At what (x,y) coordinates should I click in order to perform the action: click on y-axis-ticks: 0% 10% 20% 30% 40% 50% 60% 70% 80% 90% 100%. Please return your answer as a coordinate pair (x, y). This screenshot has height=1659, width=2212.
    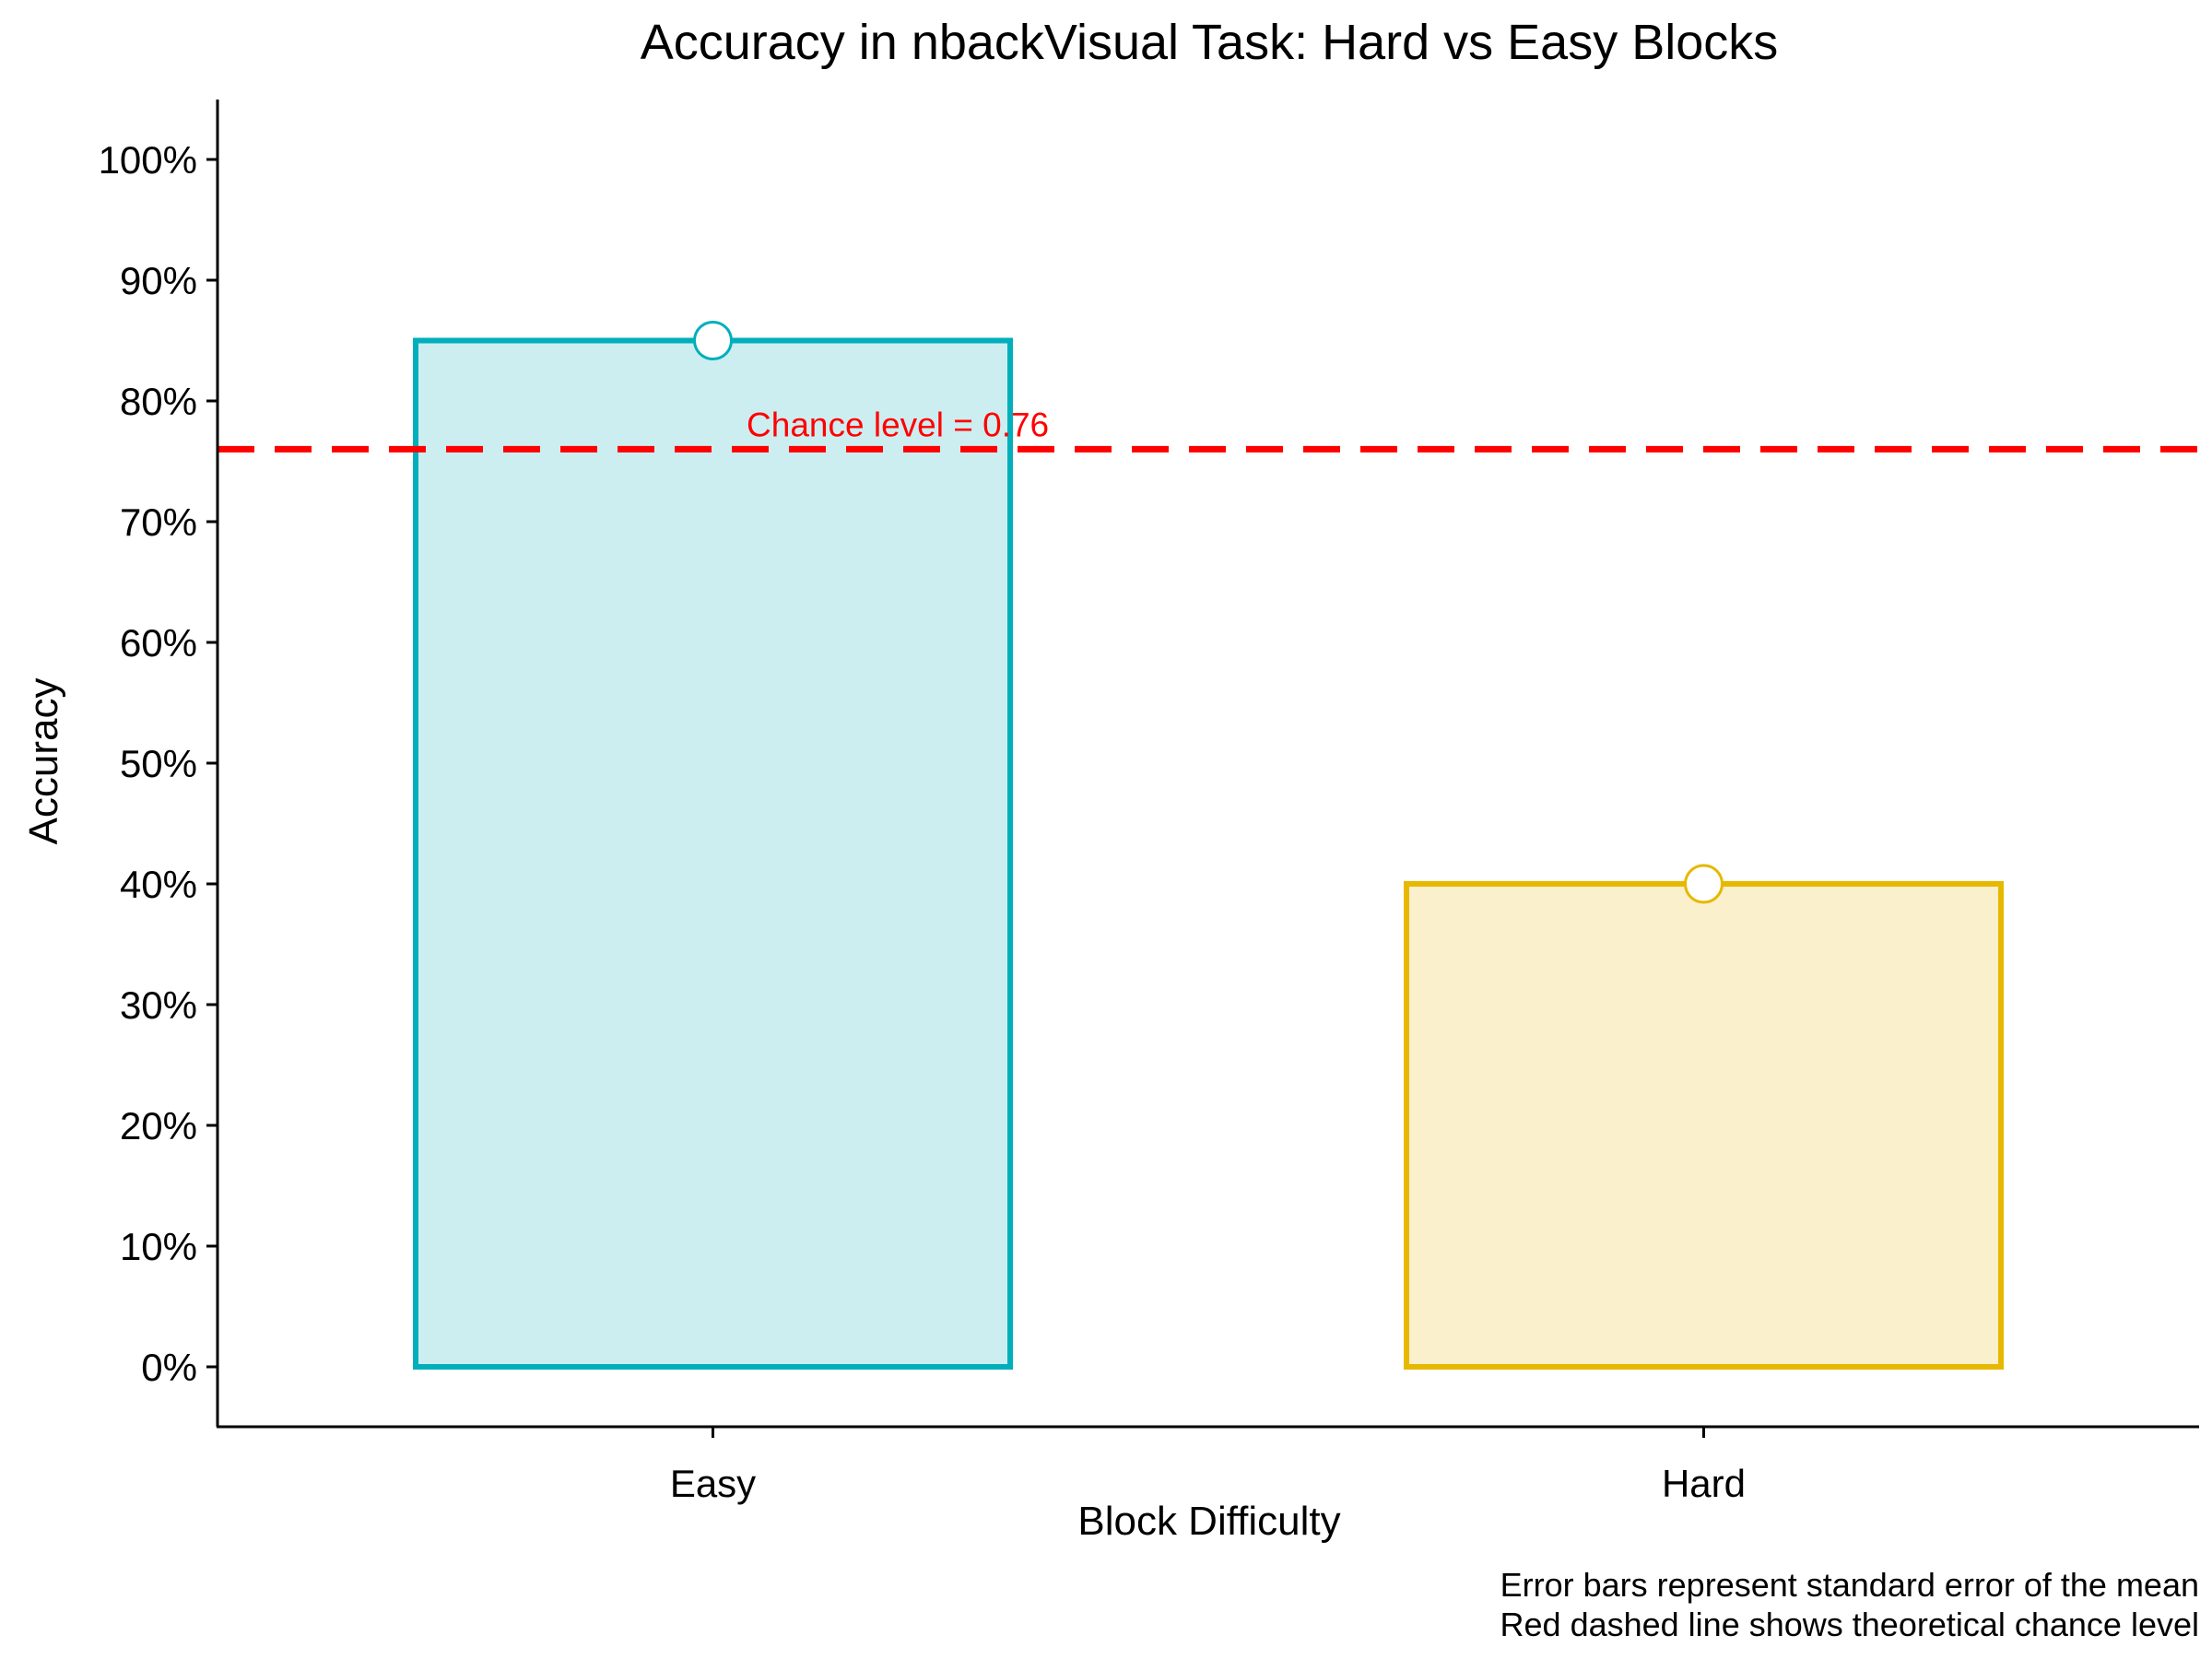
    Looking at the image, I should click on (158, 763).